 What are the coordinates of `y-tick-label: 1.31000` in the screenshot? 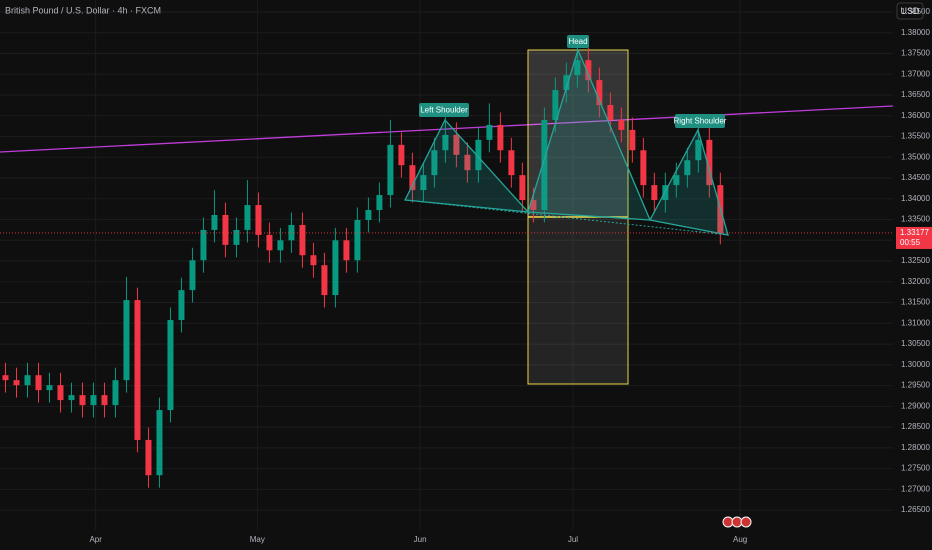 It's located at (915, 322).